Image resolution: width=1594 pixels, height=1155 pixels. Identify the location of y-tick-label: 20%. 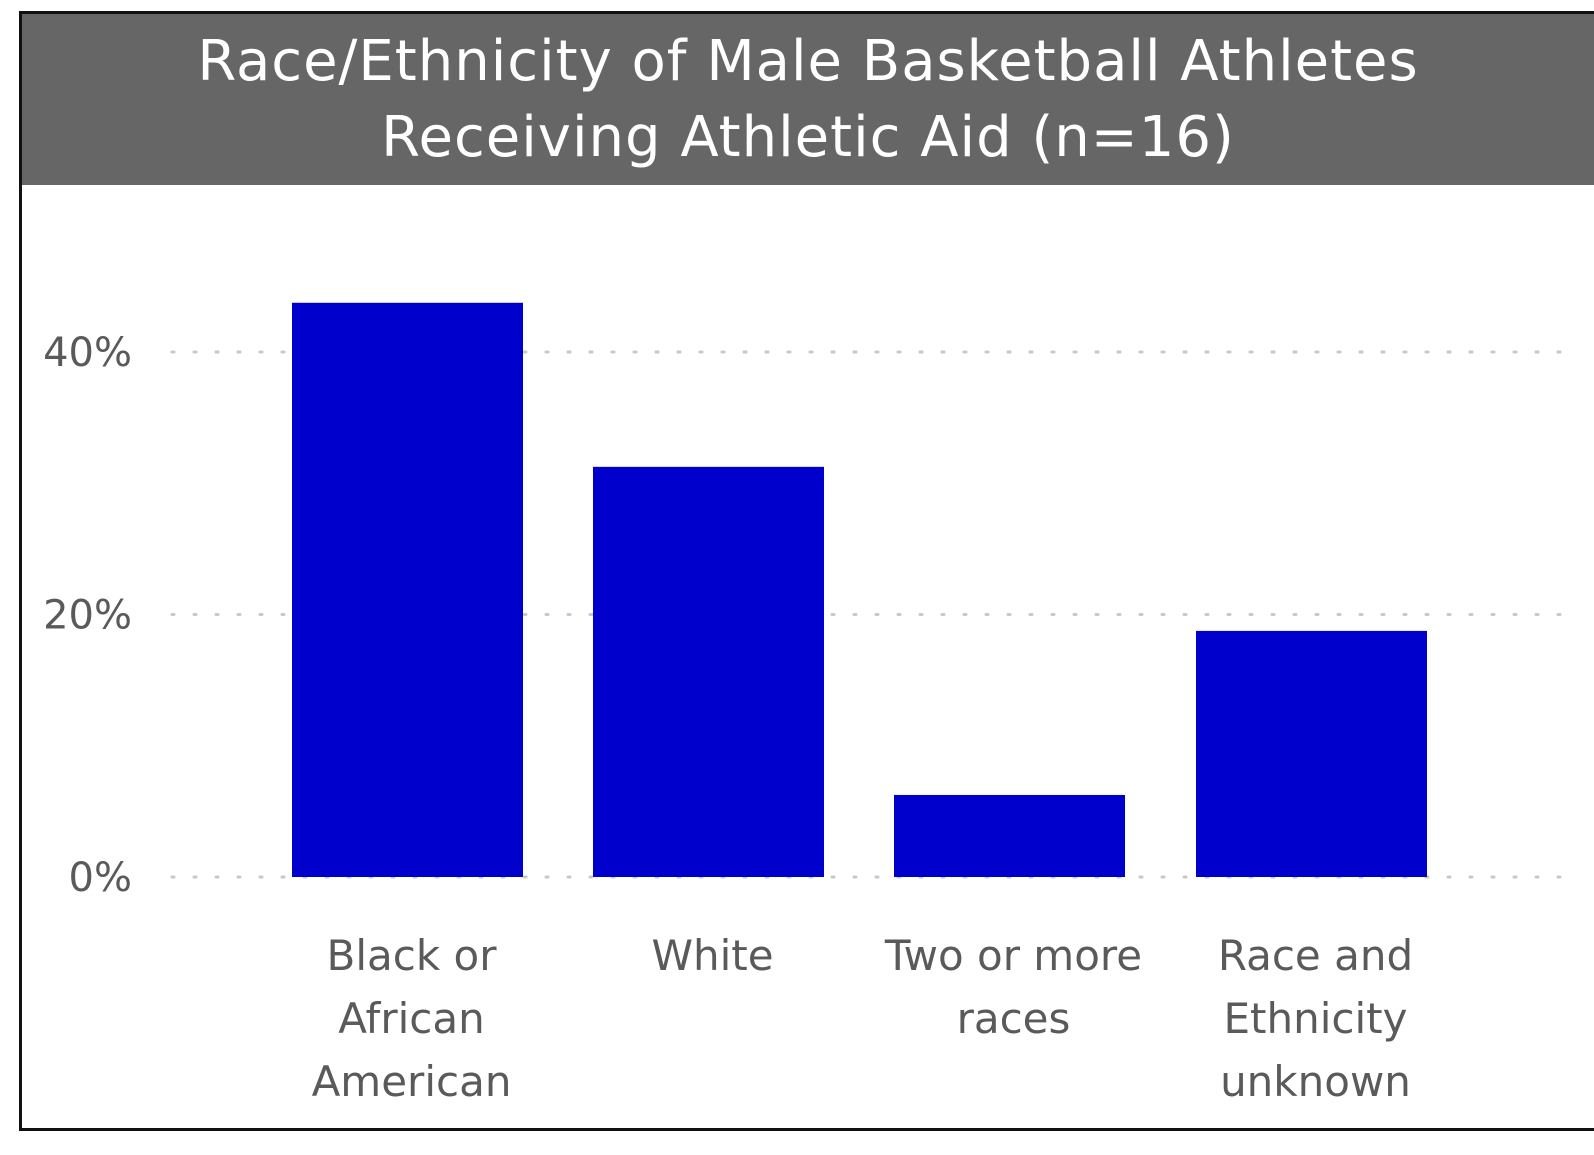
(87, 616).